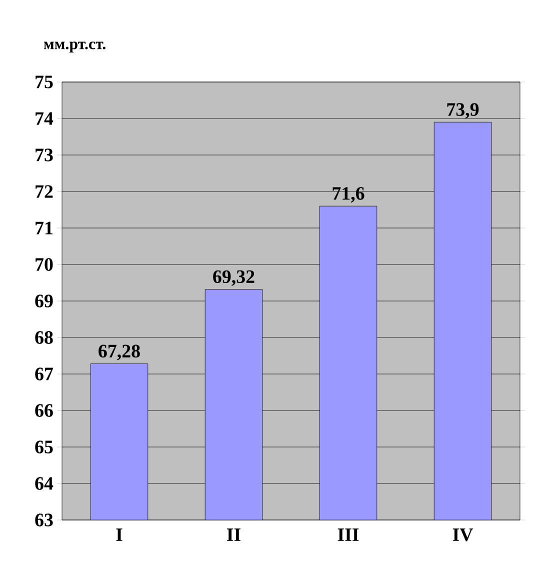  What do you see at coordinates (44, 228) in the screenshot?
I see `y-tick-label: 71` at bounding box center [44, 228].